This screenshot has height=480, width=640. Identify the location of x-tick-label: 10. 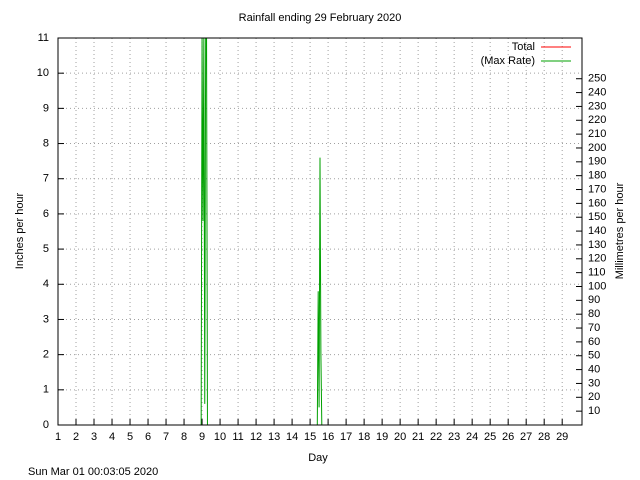
(220, 437).